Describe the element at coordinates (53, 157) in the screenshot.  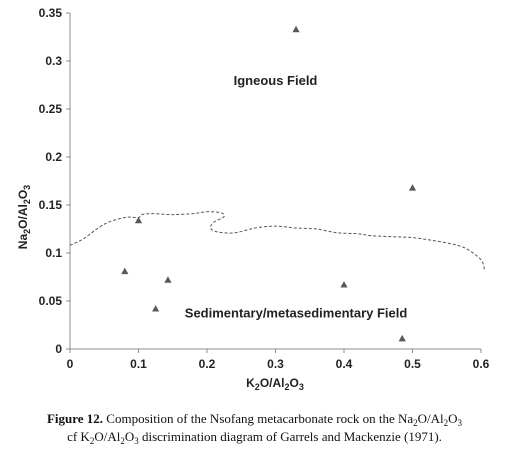
I see `y-tick-label: 0.2` at that location.